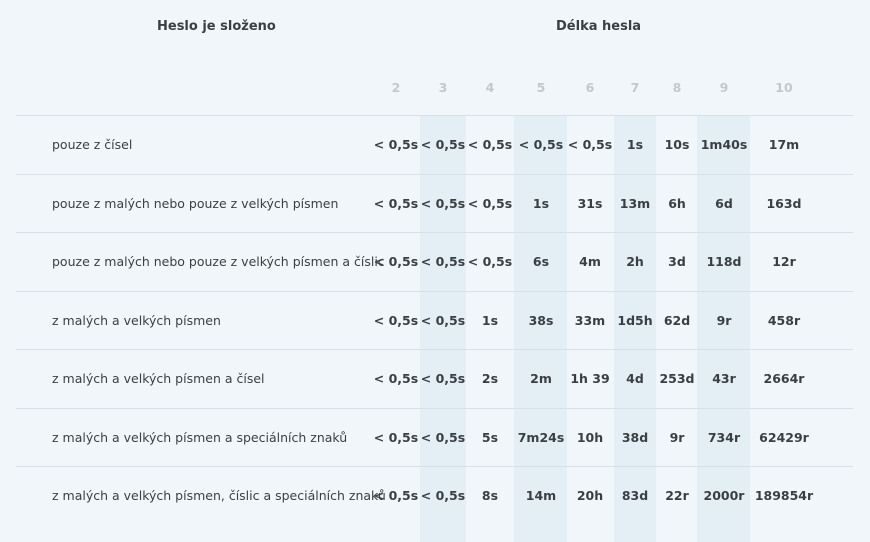 Image resolution: width=870 pixels, height=542 pixels. What do you see at coordinates (724, 261) in the screenshot?
I see `crack-time-cell: 118d` at bounding box center [724, 261].